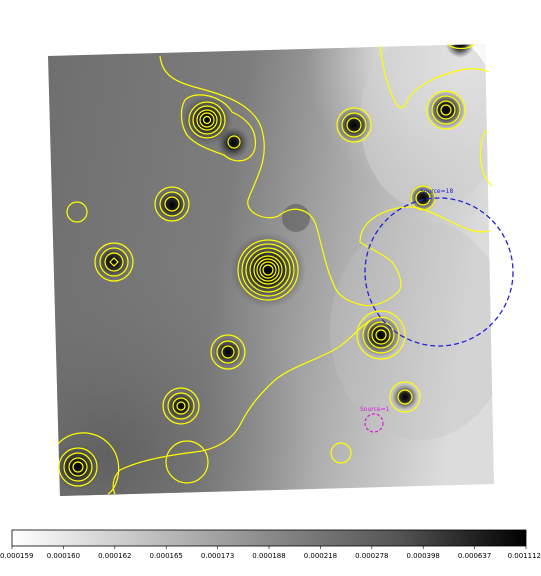  Describe the element at coordinates (114, 556) in the screenshot. I see `colorbar-tick-label: 0.000162` at that location.